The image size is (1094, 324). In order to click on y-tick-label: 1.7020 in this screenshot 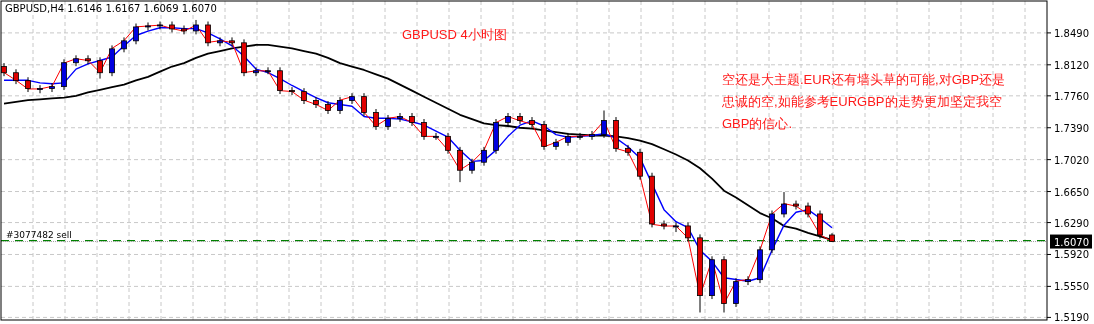, I will do `click(1071, 160)`.